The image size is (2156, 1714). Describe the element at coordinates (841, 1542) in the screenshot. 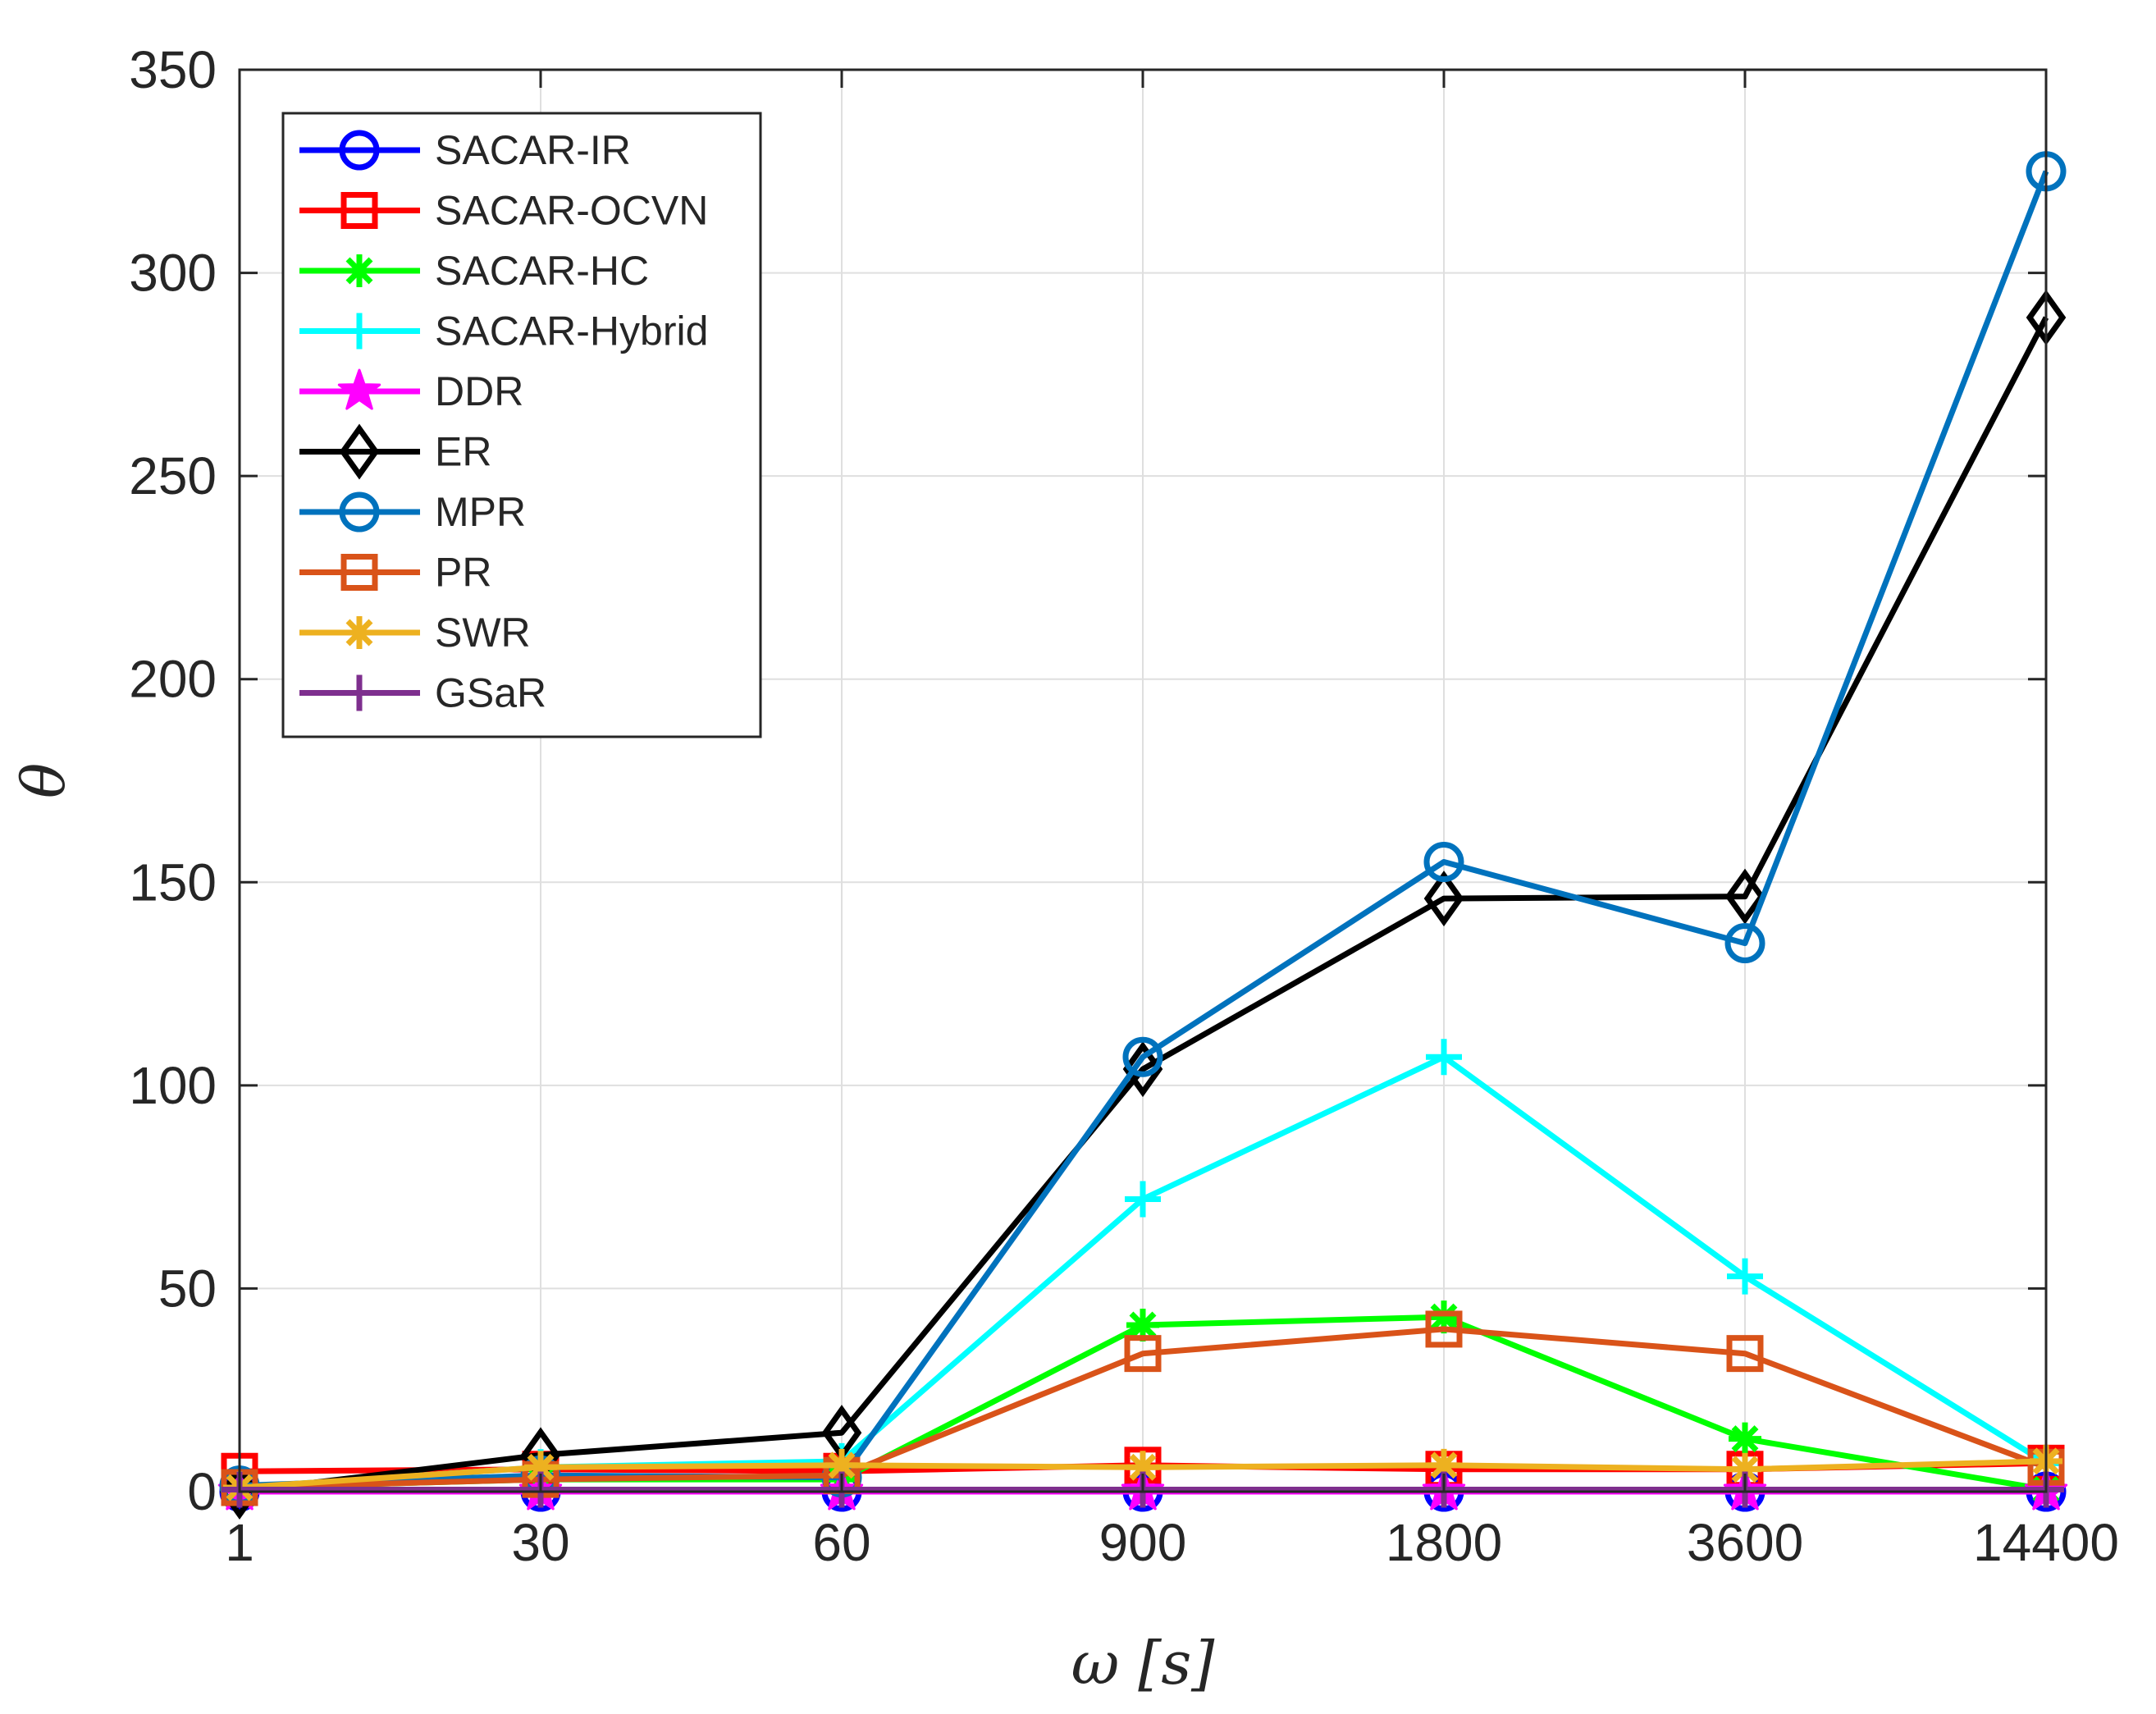

I see `x-tick-label: 60` at that location.